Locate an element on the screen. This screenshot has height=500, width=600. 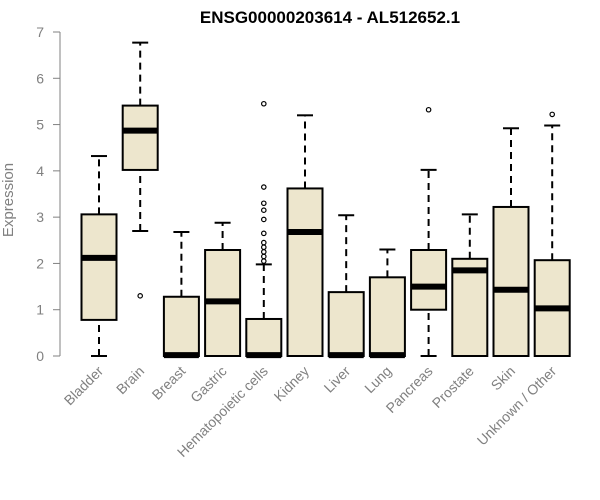
y-tick-label: 5 is located at coordinates (40, 125).